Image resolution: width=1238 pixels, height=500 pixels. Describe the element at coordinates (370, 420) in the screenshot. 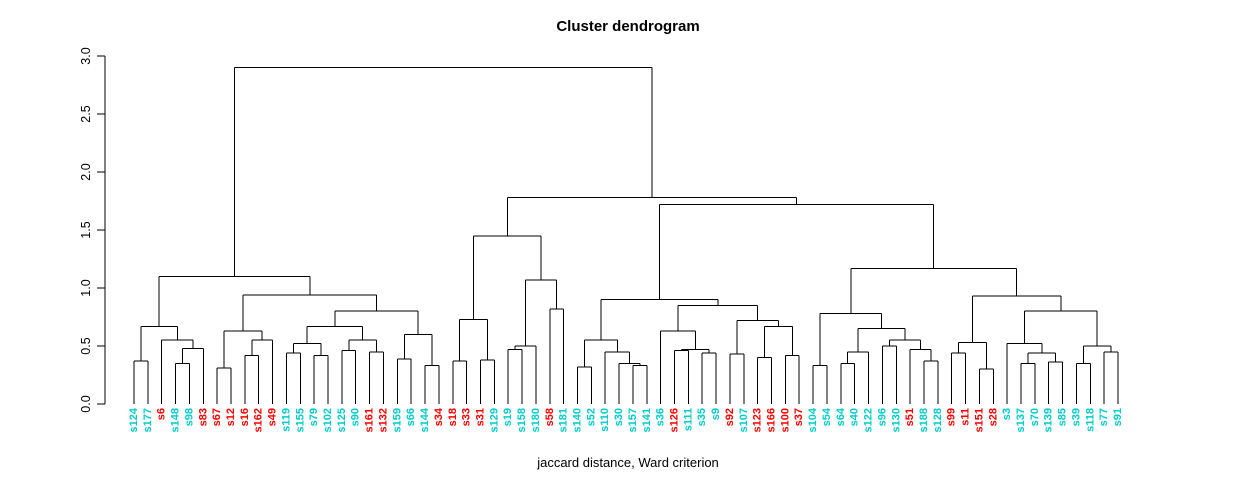

I see `leaf-label: s161` at that location.